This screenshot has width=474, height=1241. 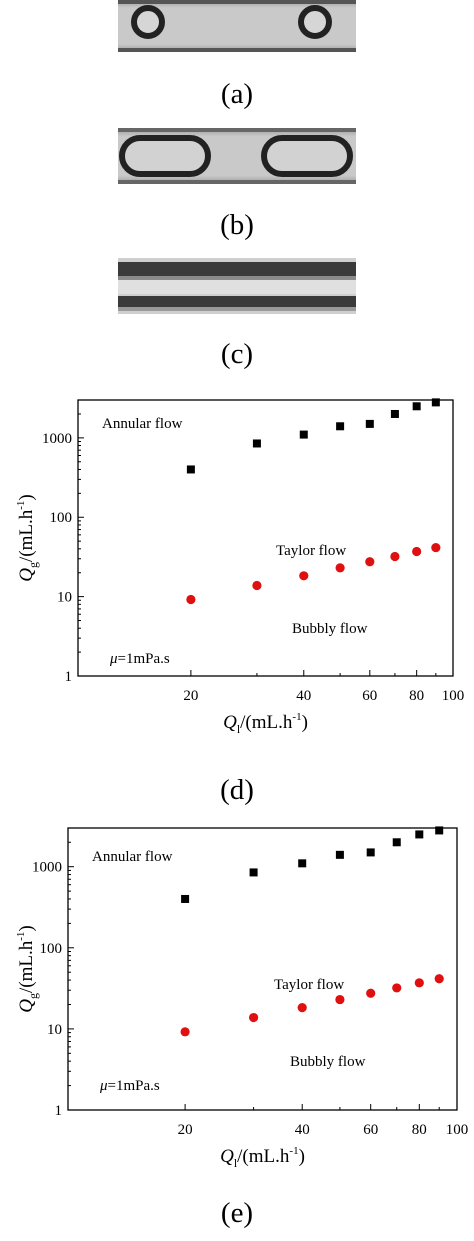 What do you see at coordinates (237, 354) in the screenshot?
I see `panel-label-c: (c)` at bounding box center [237, 354].